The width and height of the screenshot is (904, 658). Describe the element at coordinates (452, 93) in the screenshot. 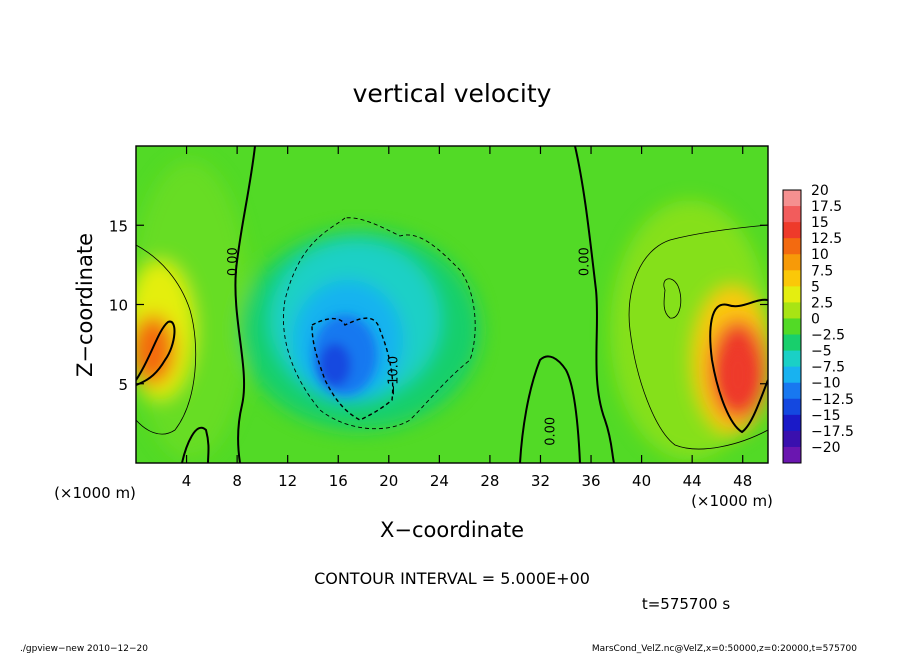

I see `chart-title: vertical velocity` at that location.